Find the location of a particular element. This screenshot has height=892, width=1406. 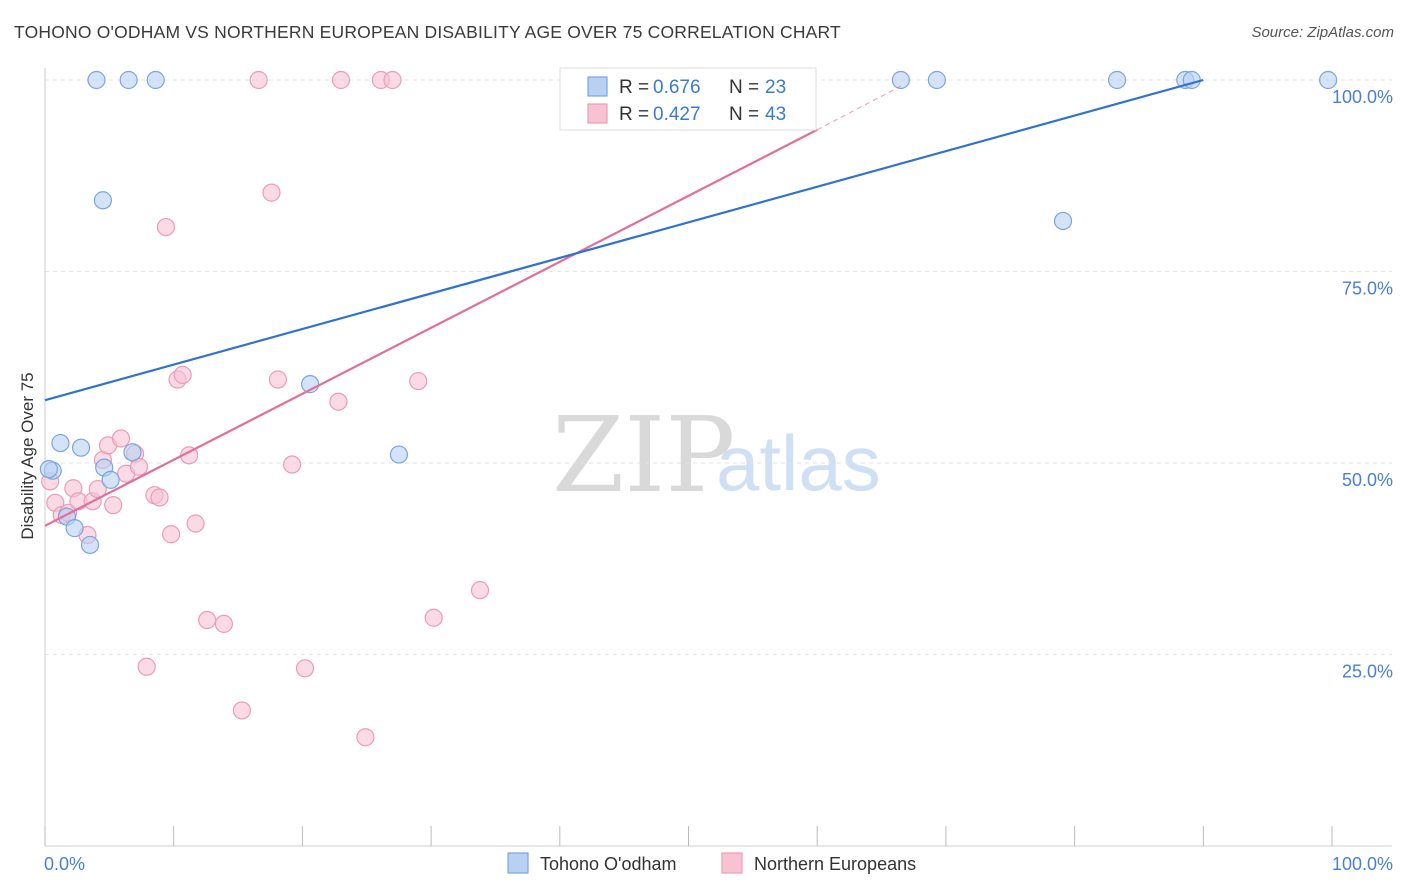

y-tick-label: 75.0% is located at coordinates (1367, 289).